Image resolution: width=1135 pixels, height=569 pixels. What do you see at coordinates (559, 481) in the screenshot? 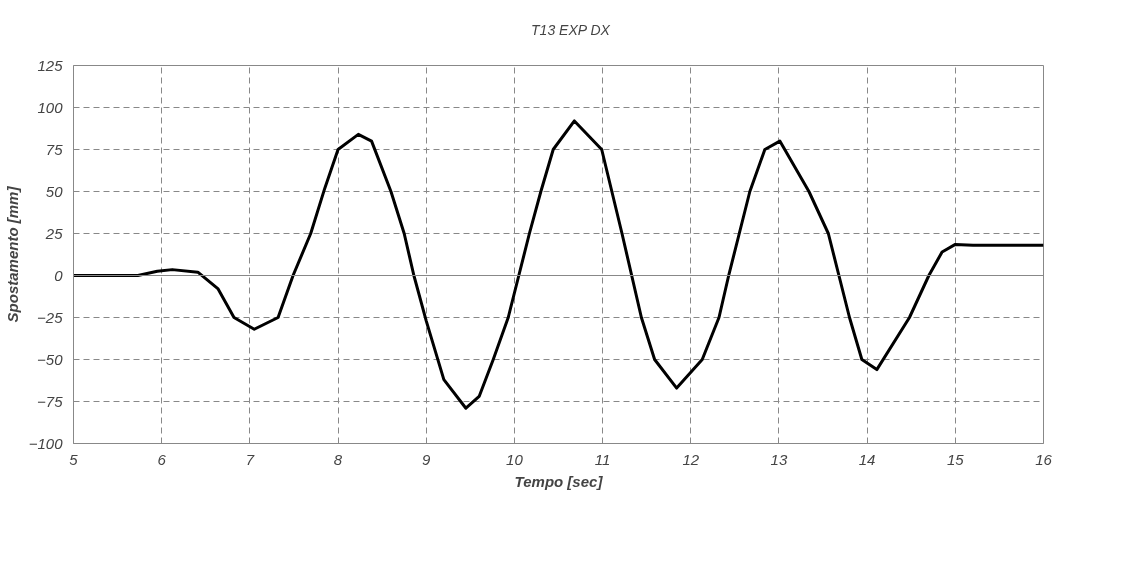
I see `x-axis-title: Tempo [sec]` at bounding box center [559, 481].